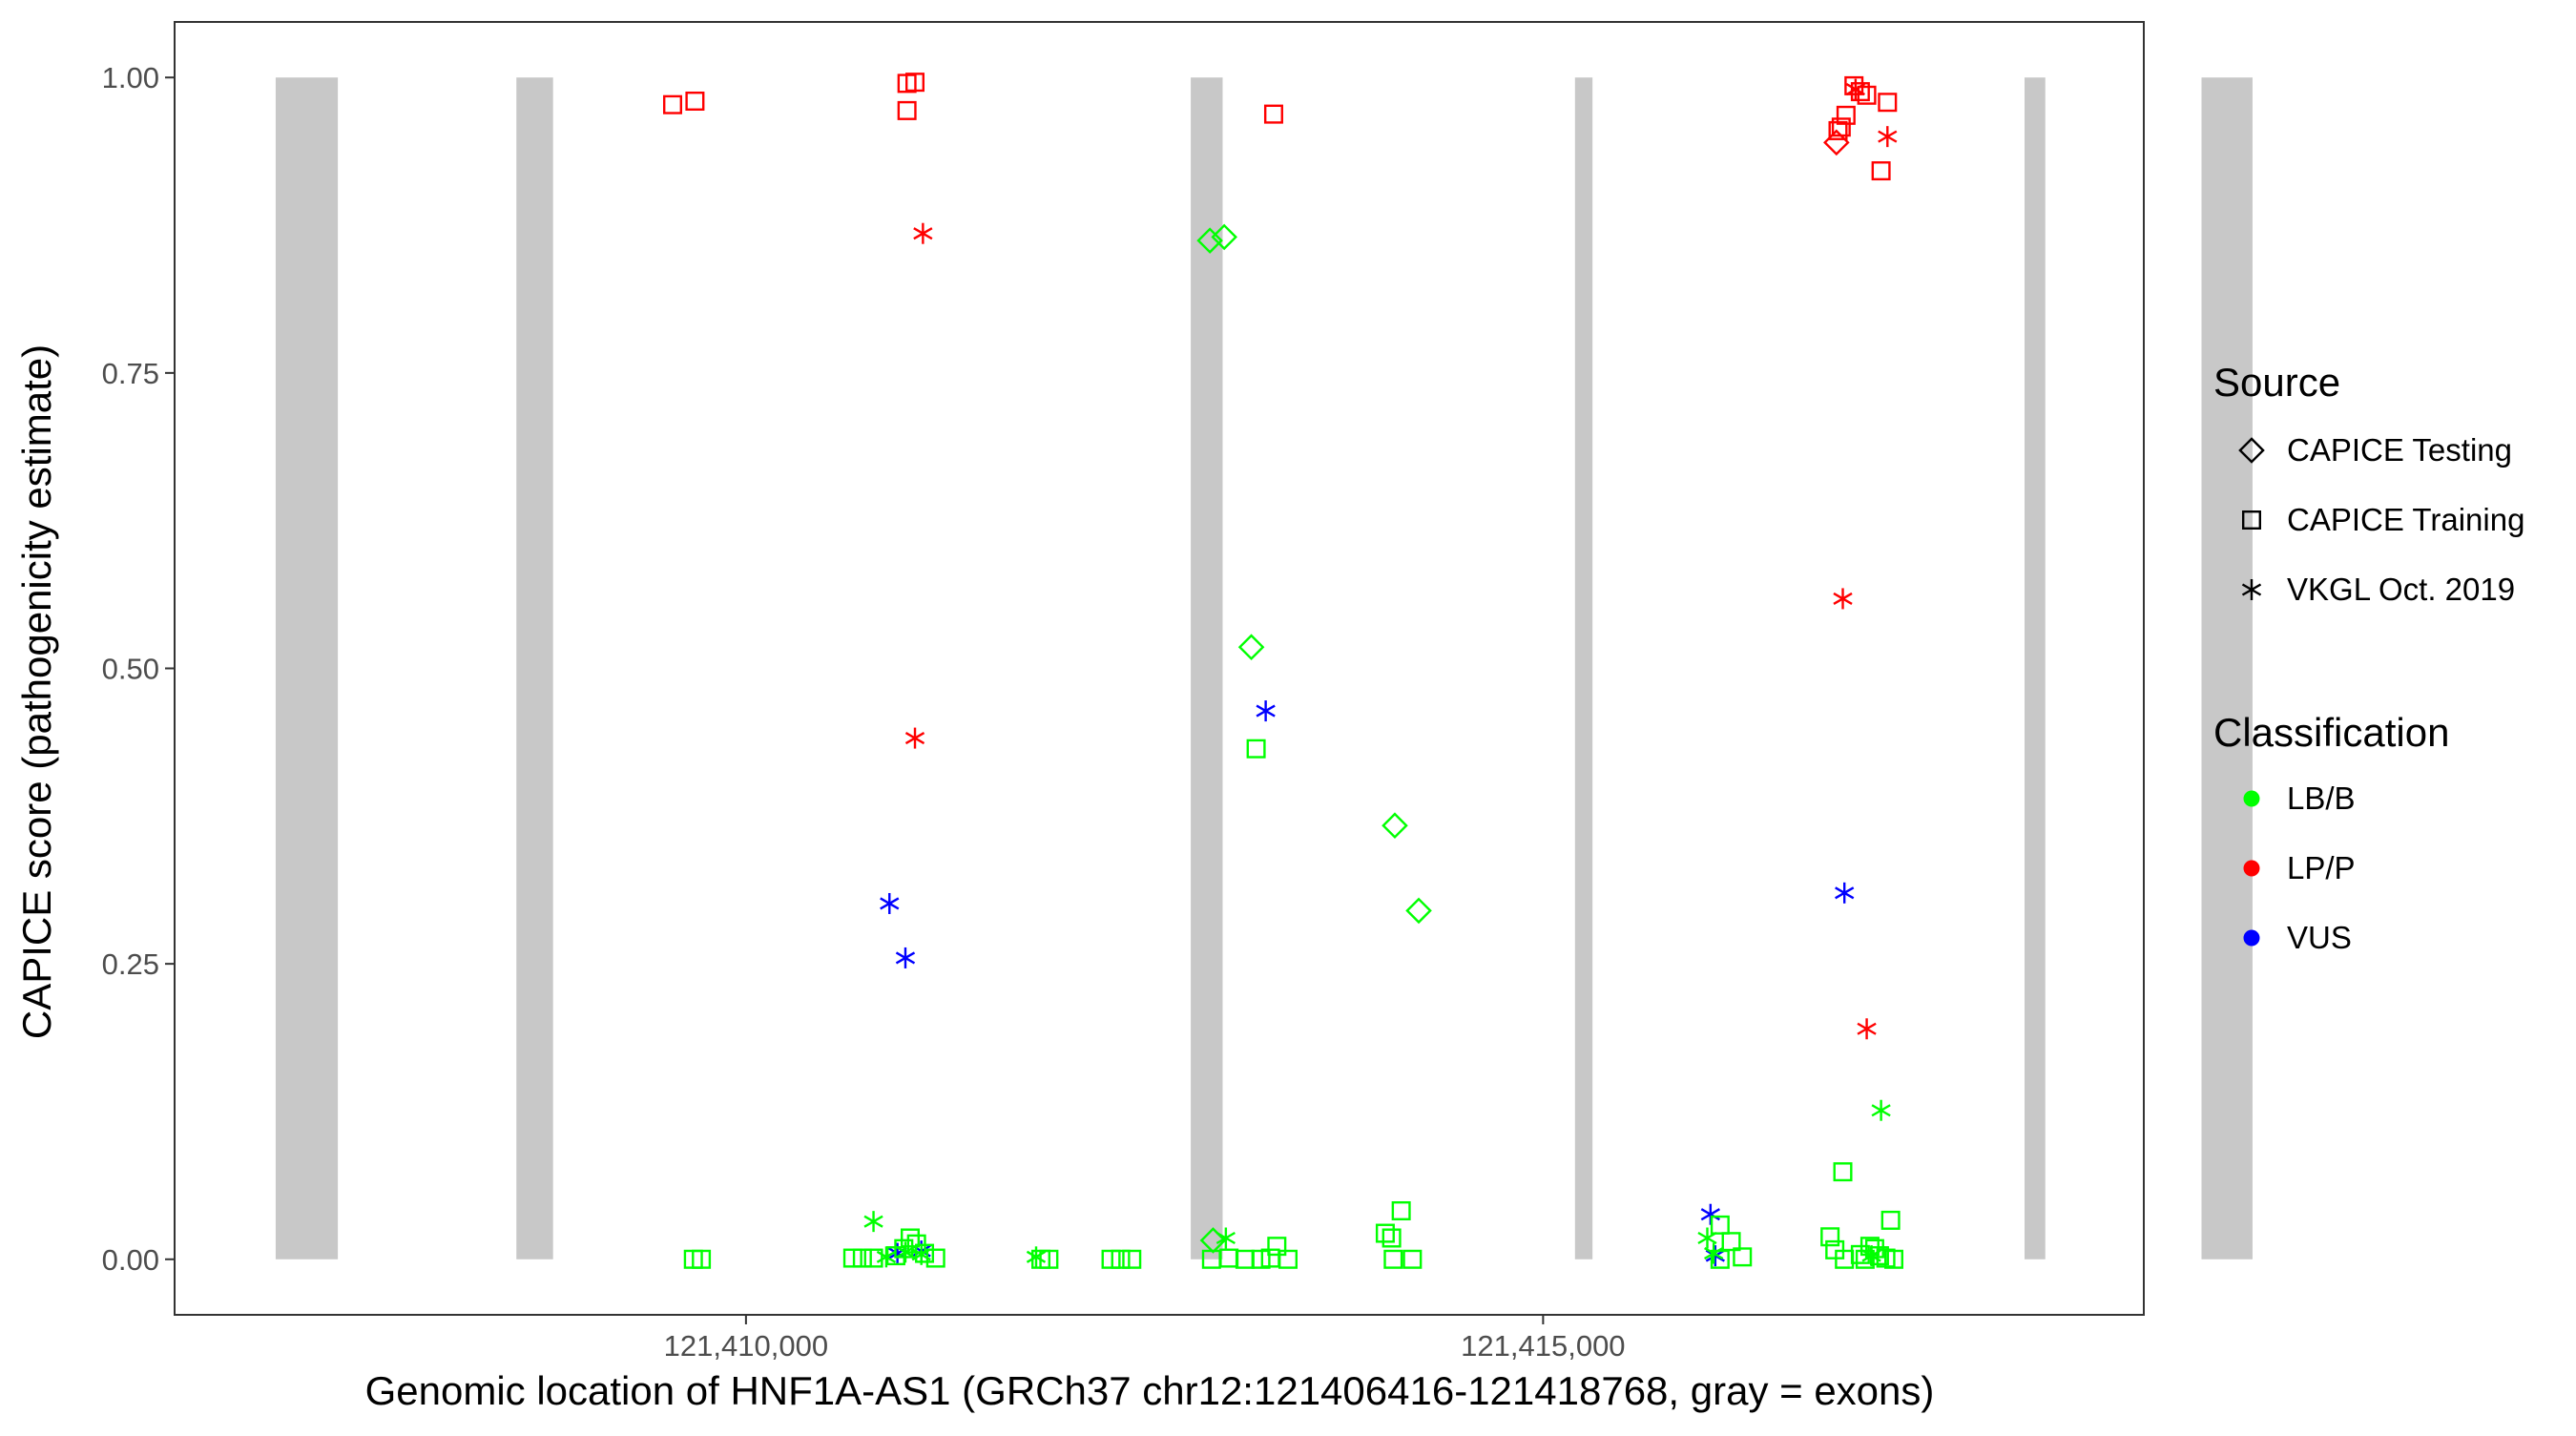  Describe the element at coordinates (2399, 450) in the screenshot. I see `legend-source-label: CAPICE Testing` at that location.